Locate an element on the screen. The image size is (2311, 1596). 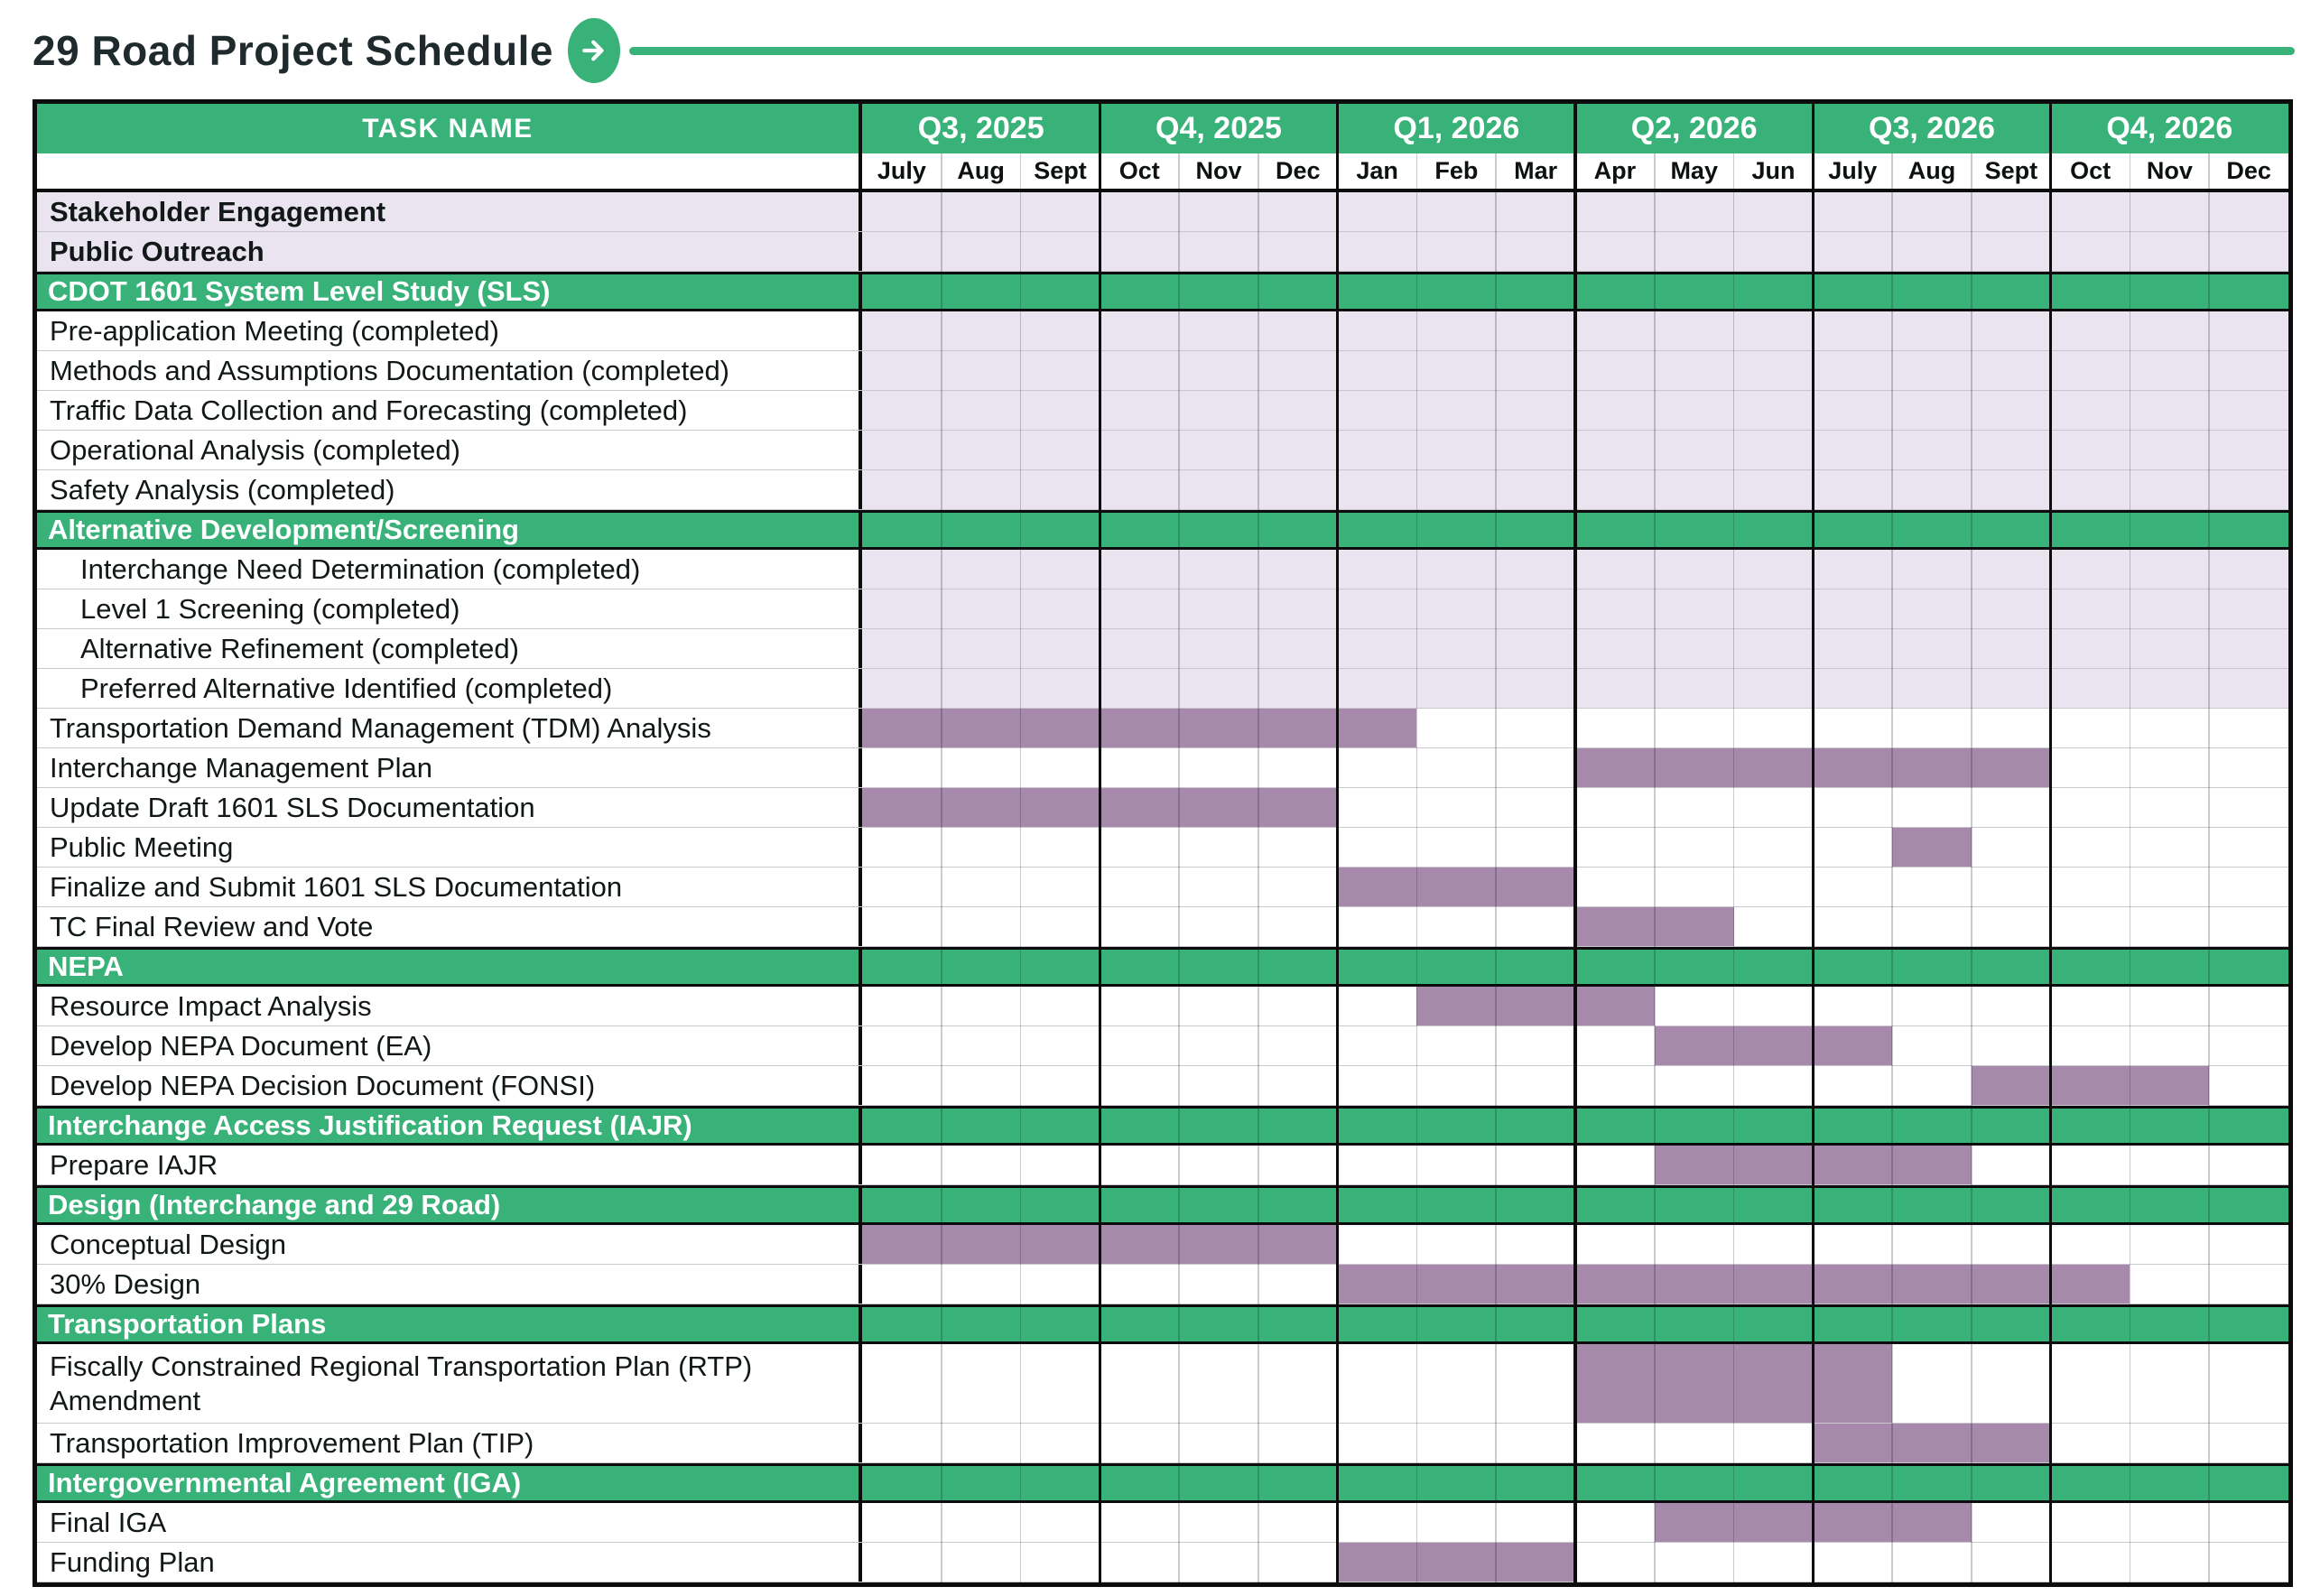
task-label: 30% Design is located at coordinates (449, 1285).